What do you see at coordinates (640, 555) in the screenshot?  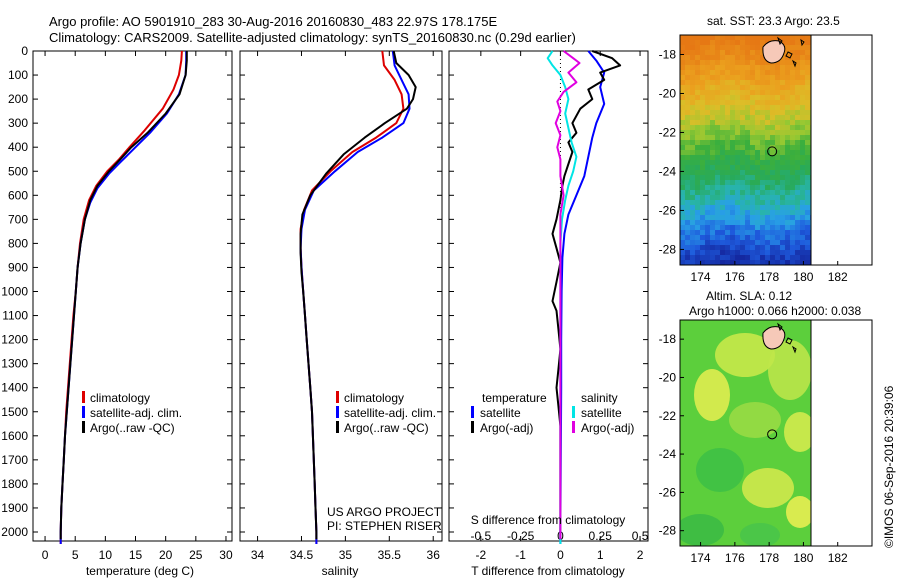 I see `x-tick-label: 2` at bounding box center [640, 555].